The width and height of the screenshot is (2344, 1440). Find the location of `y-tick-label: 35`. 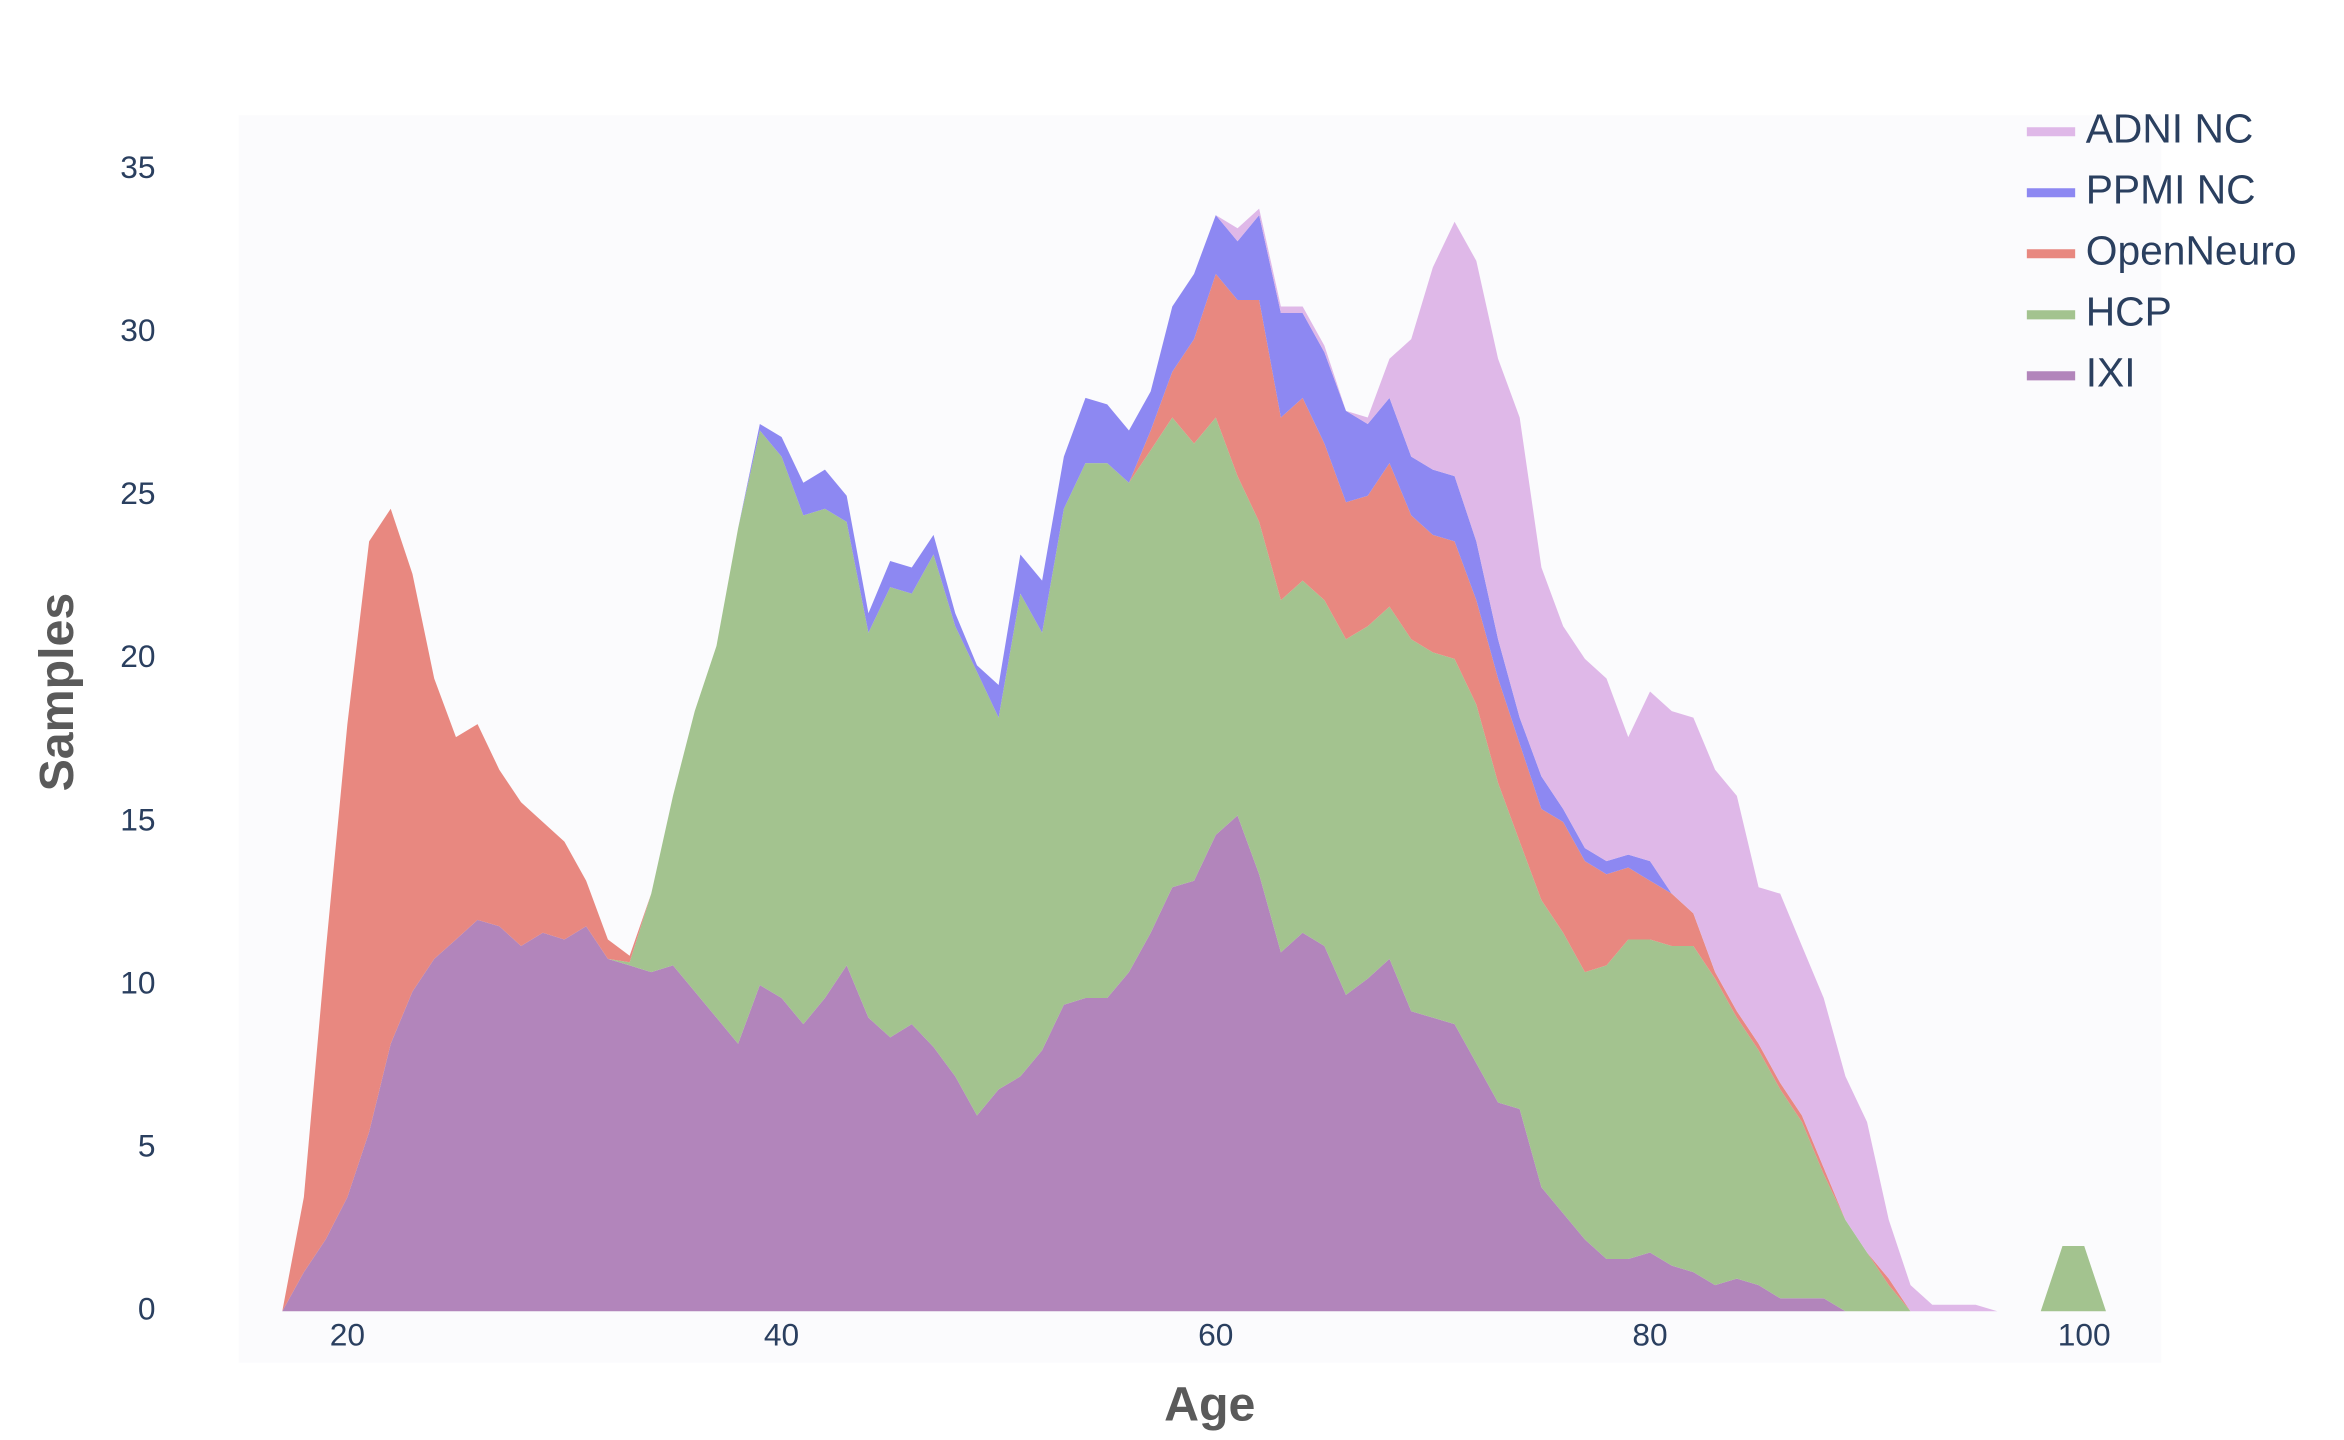

y-tick-label: 35 is located at coordinates (137, 167).